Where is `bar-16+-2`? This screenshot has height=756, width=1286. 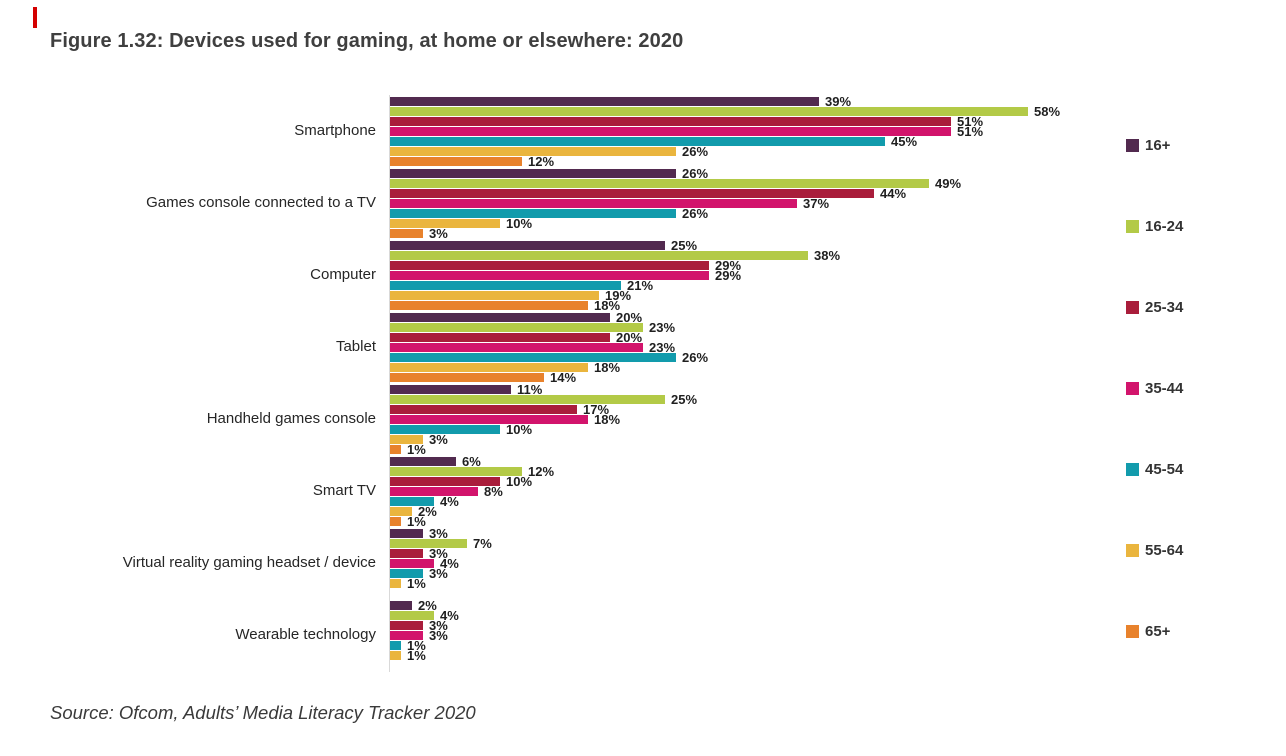
bar-16+-2 is located at coordinates (527, 245).